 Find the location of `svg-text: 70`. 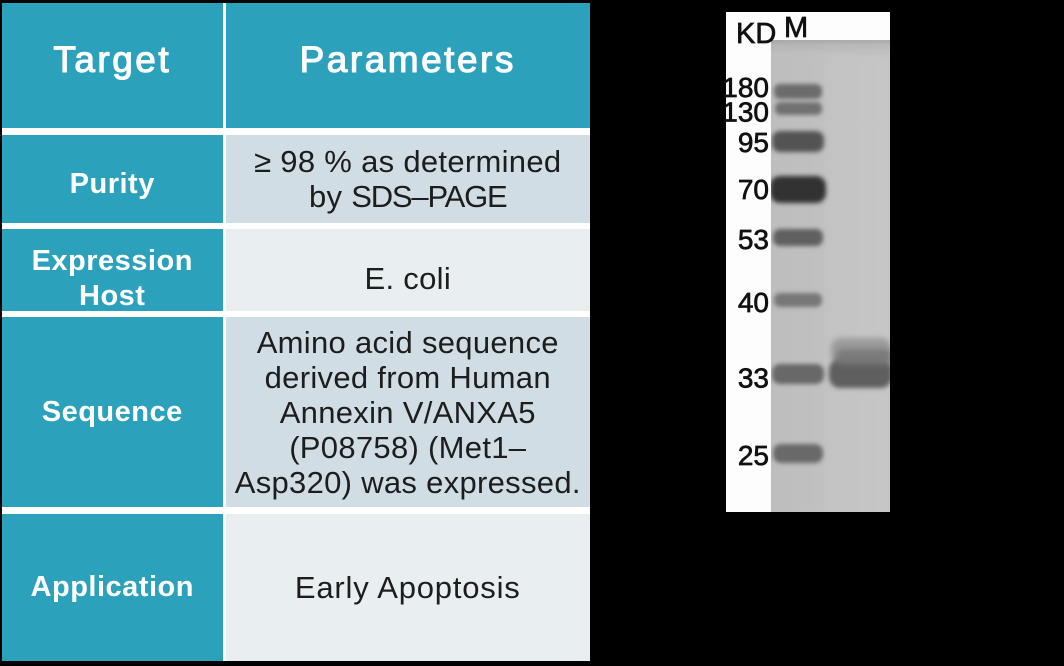

svg-text: 70 is located at coordinates (753, 189).